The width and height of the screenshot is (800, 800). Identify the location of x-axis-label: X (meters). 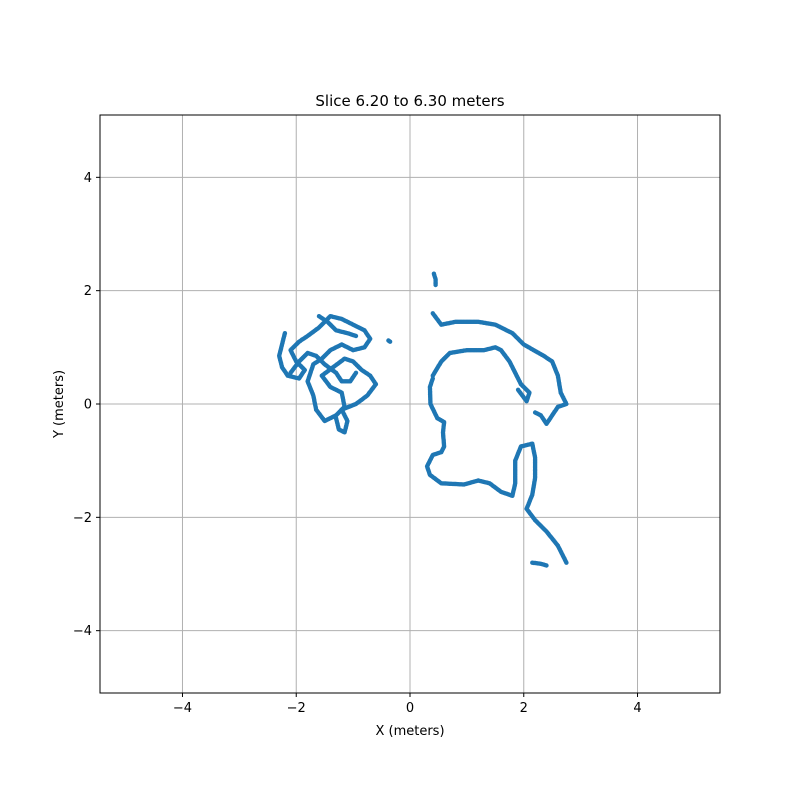
(409, 731).